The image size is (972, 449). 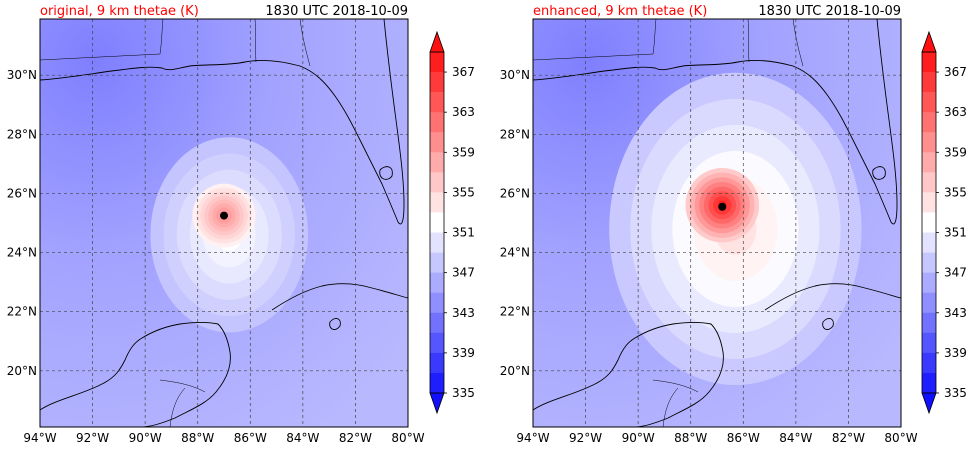 I want to click on y-tick-label: 24°N, so click(x=515, y=253).